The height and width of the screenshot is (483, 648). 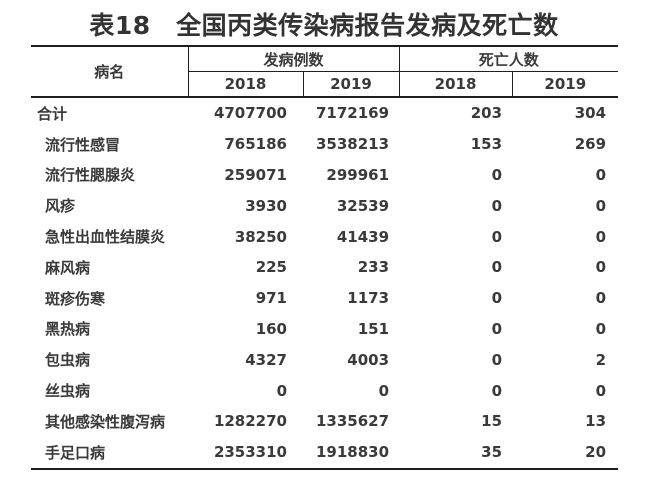 I want to click on table-row: 麻风病 225 233 0 0, so click(x=324, y=267).